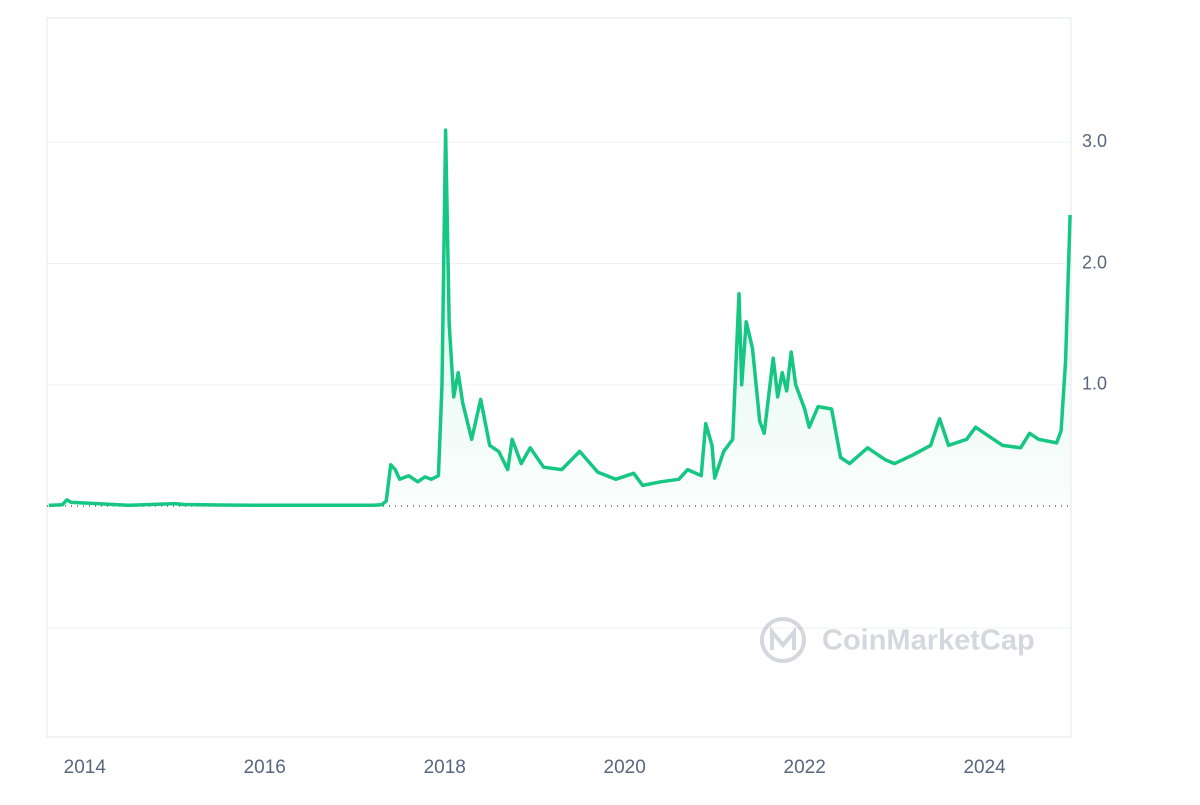  I want to click on watermark-logo, so click(783, 640).